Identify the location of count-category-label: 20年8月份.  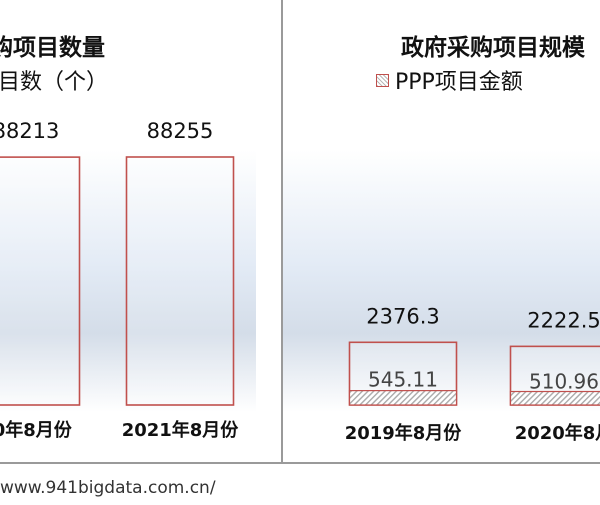
(36, 430).